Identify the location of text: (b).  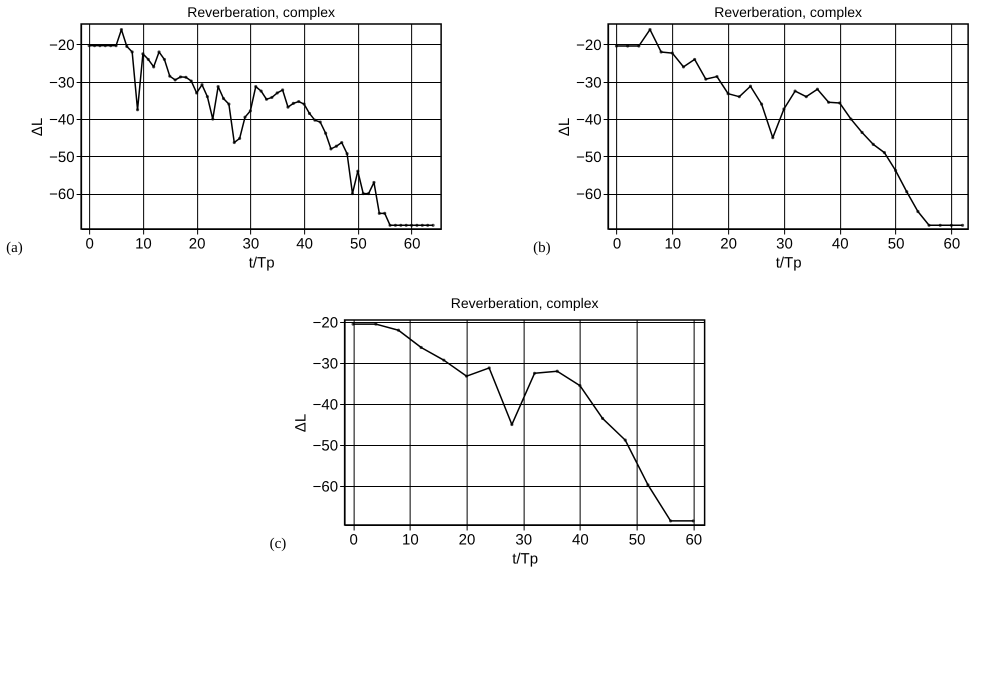
(542, 248).